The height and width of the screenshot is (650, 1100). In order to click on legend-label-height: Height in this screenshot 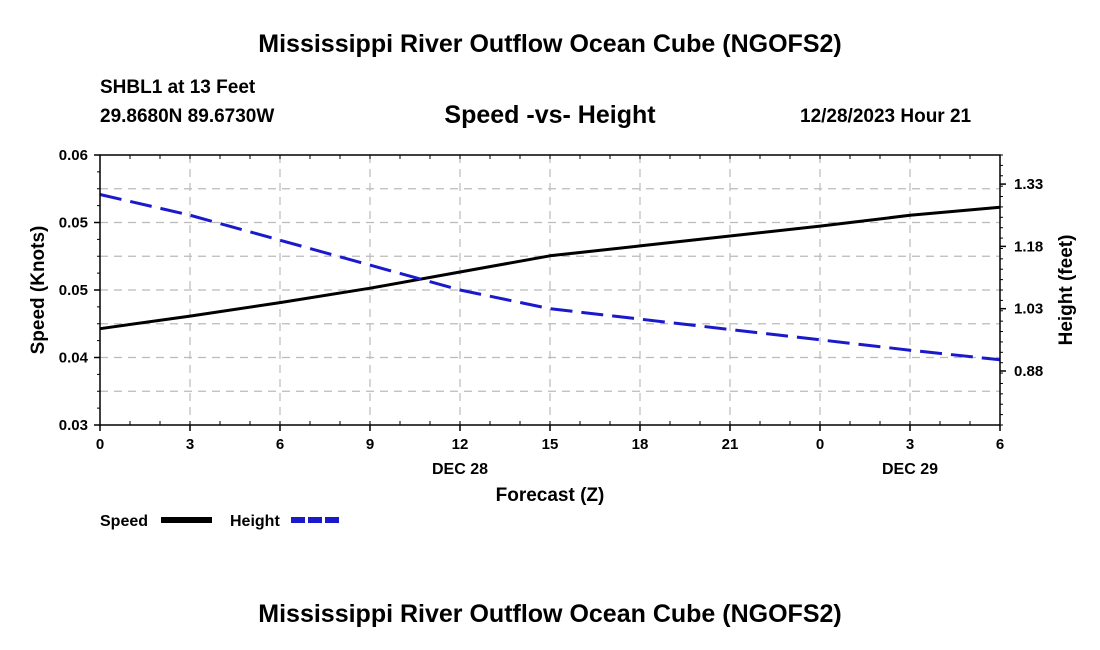, I will do `click(255, 521)`.